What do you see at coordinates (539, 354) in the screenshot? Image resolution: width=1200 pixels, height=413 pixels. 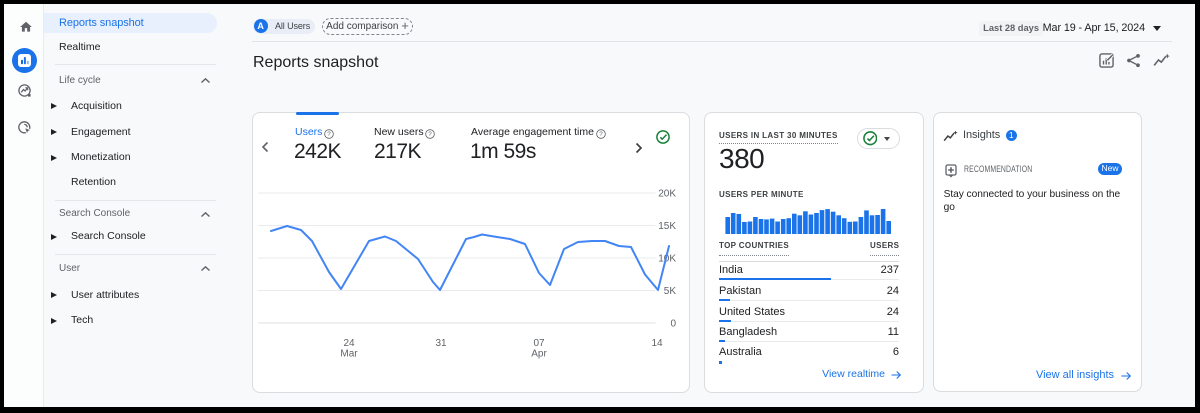 I see `svg-text: Apr` at bounding box center [539, 354].